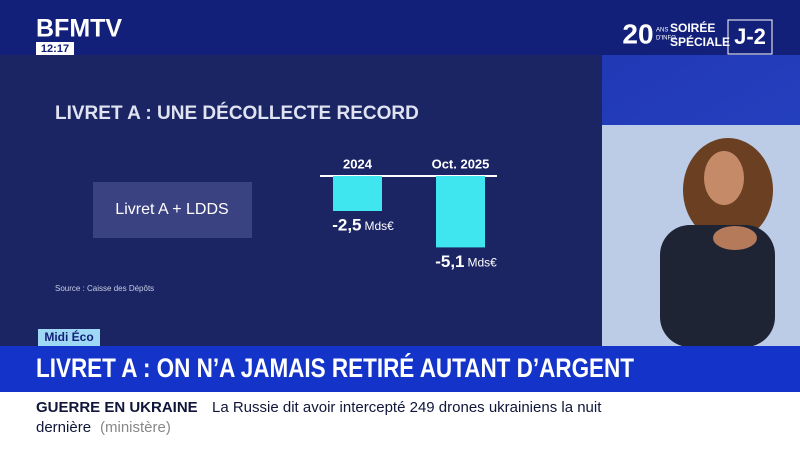  Describe the element at coordinates (400, 27) in the screenshot. I see `top-band` at that location.